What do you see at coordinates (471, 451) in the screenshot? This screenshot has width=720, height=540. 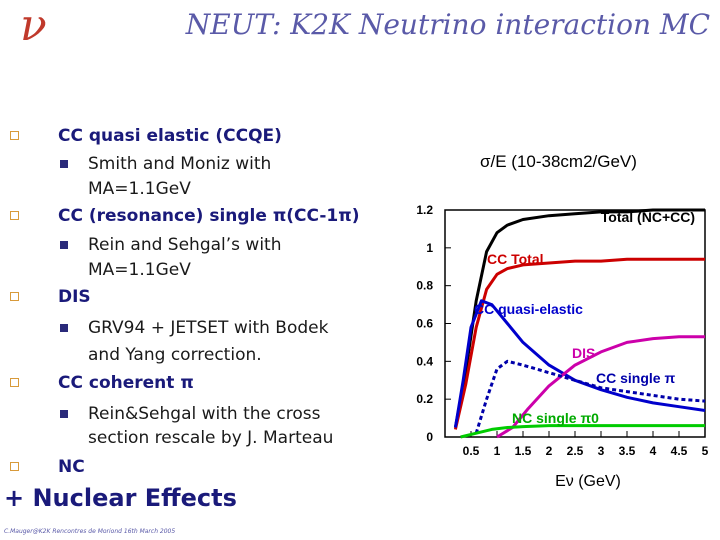 I see `x-tick-label: 0.5` at bounding box center [471, 451].